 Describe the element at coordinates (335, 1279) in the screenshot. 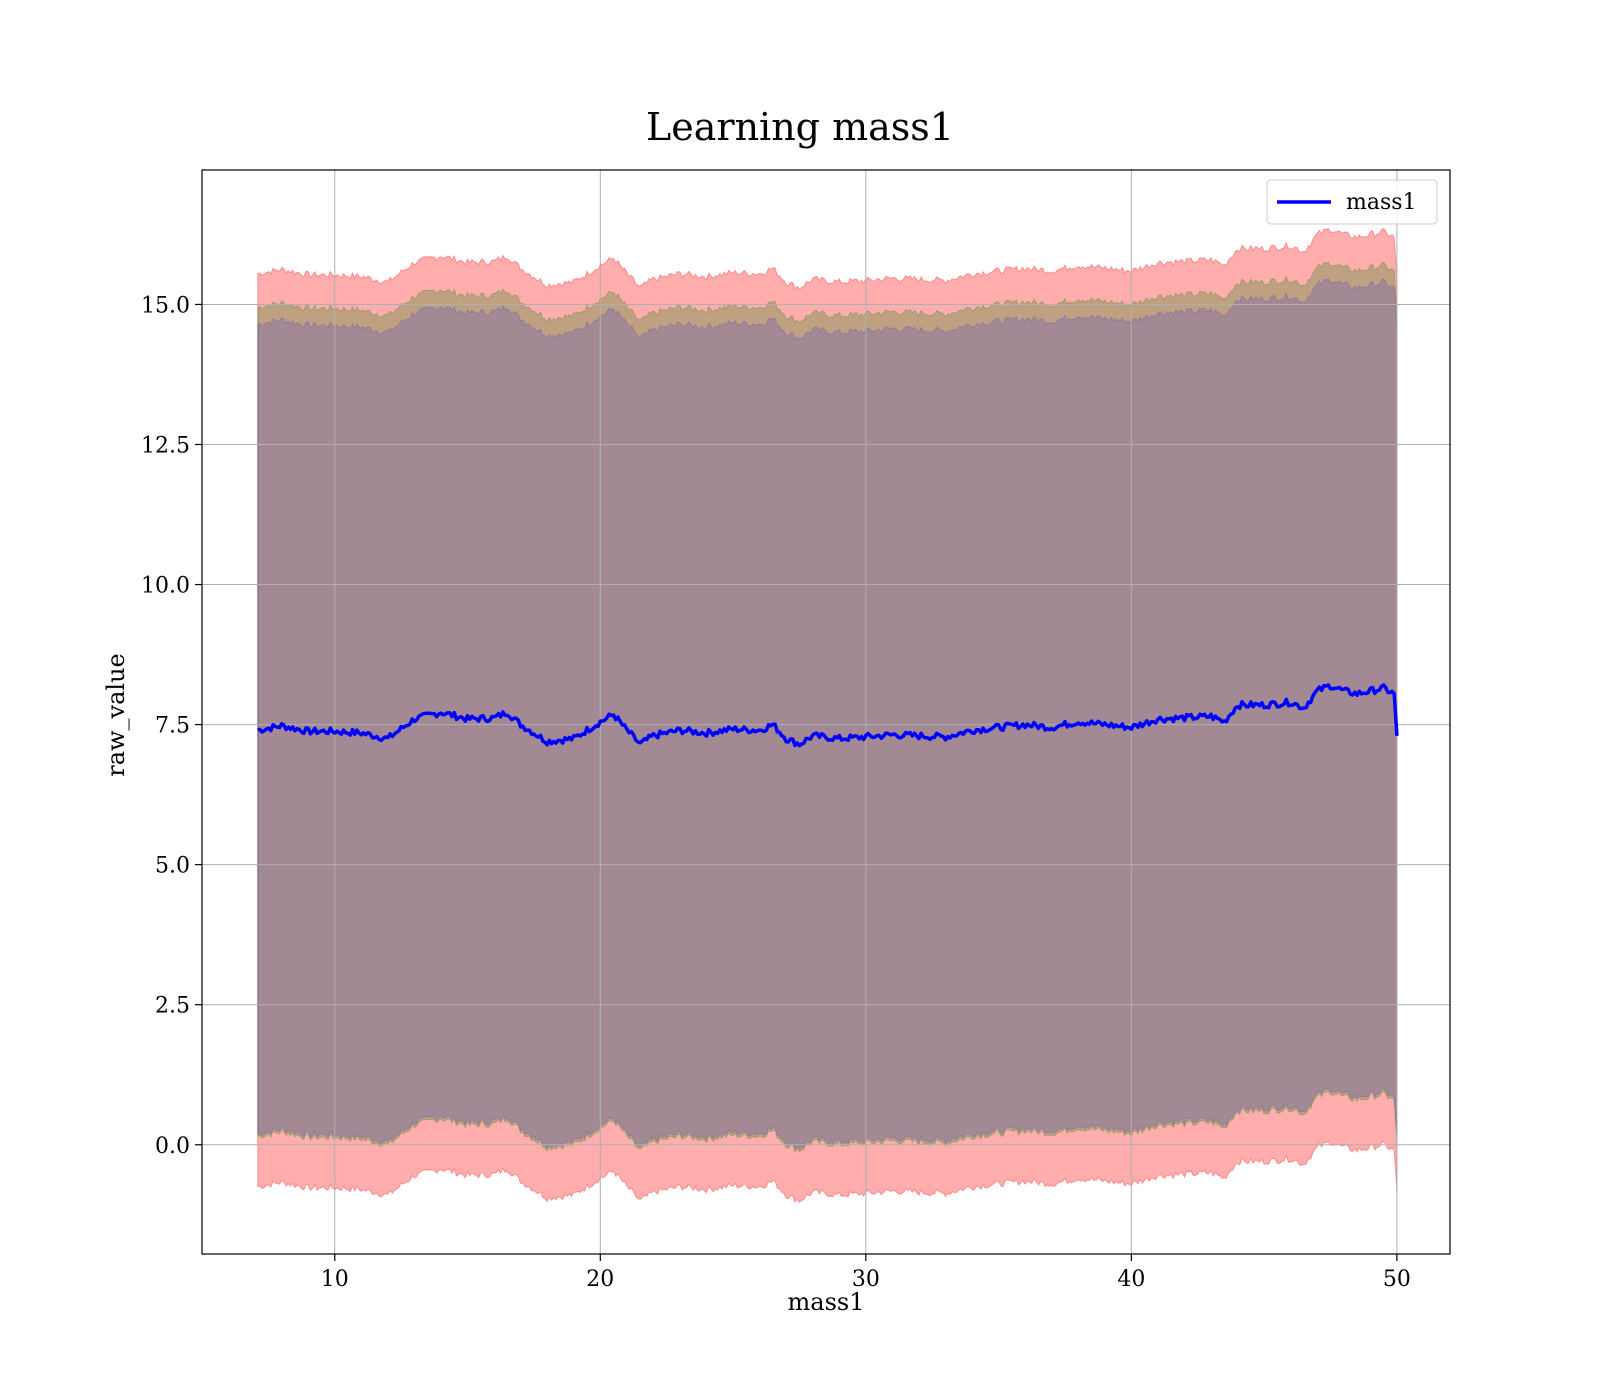

I see `x-tick-label-0: 10` at that location.